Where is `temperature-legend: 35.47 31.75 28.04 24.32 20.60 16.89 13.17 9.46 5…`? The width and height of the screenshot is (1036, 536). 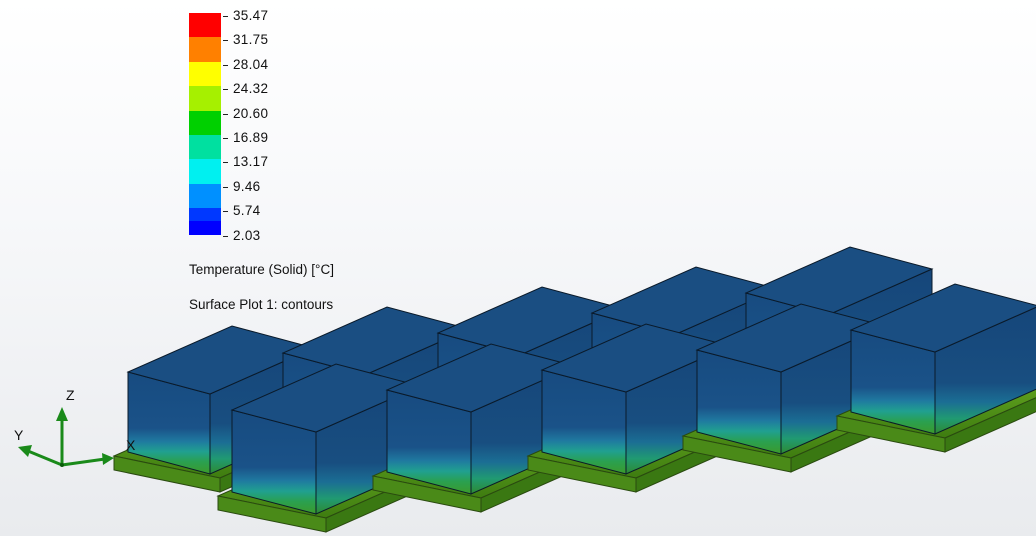 temperature-legend: 35.47 31.75 28.04 24.32 20.60 16.89 13.17 9.46 5… is located at coordinates (319, 160).